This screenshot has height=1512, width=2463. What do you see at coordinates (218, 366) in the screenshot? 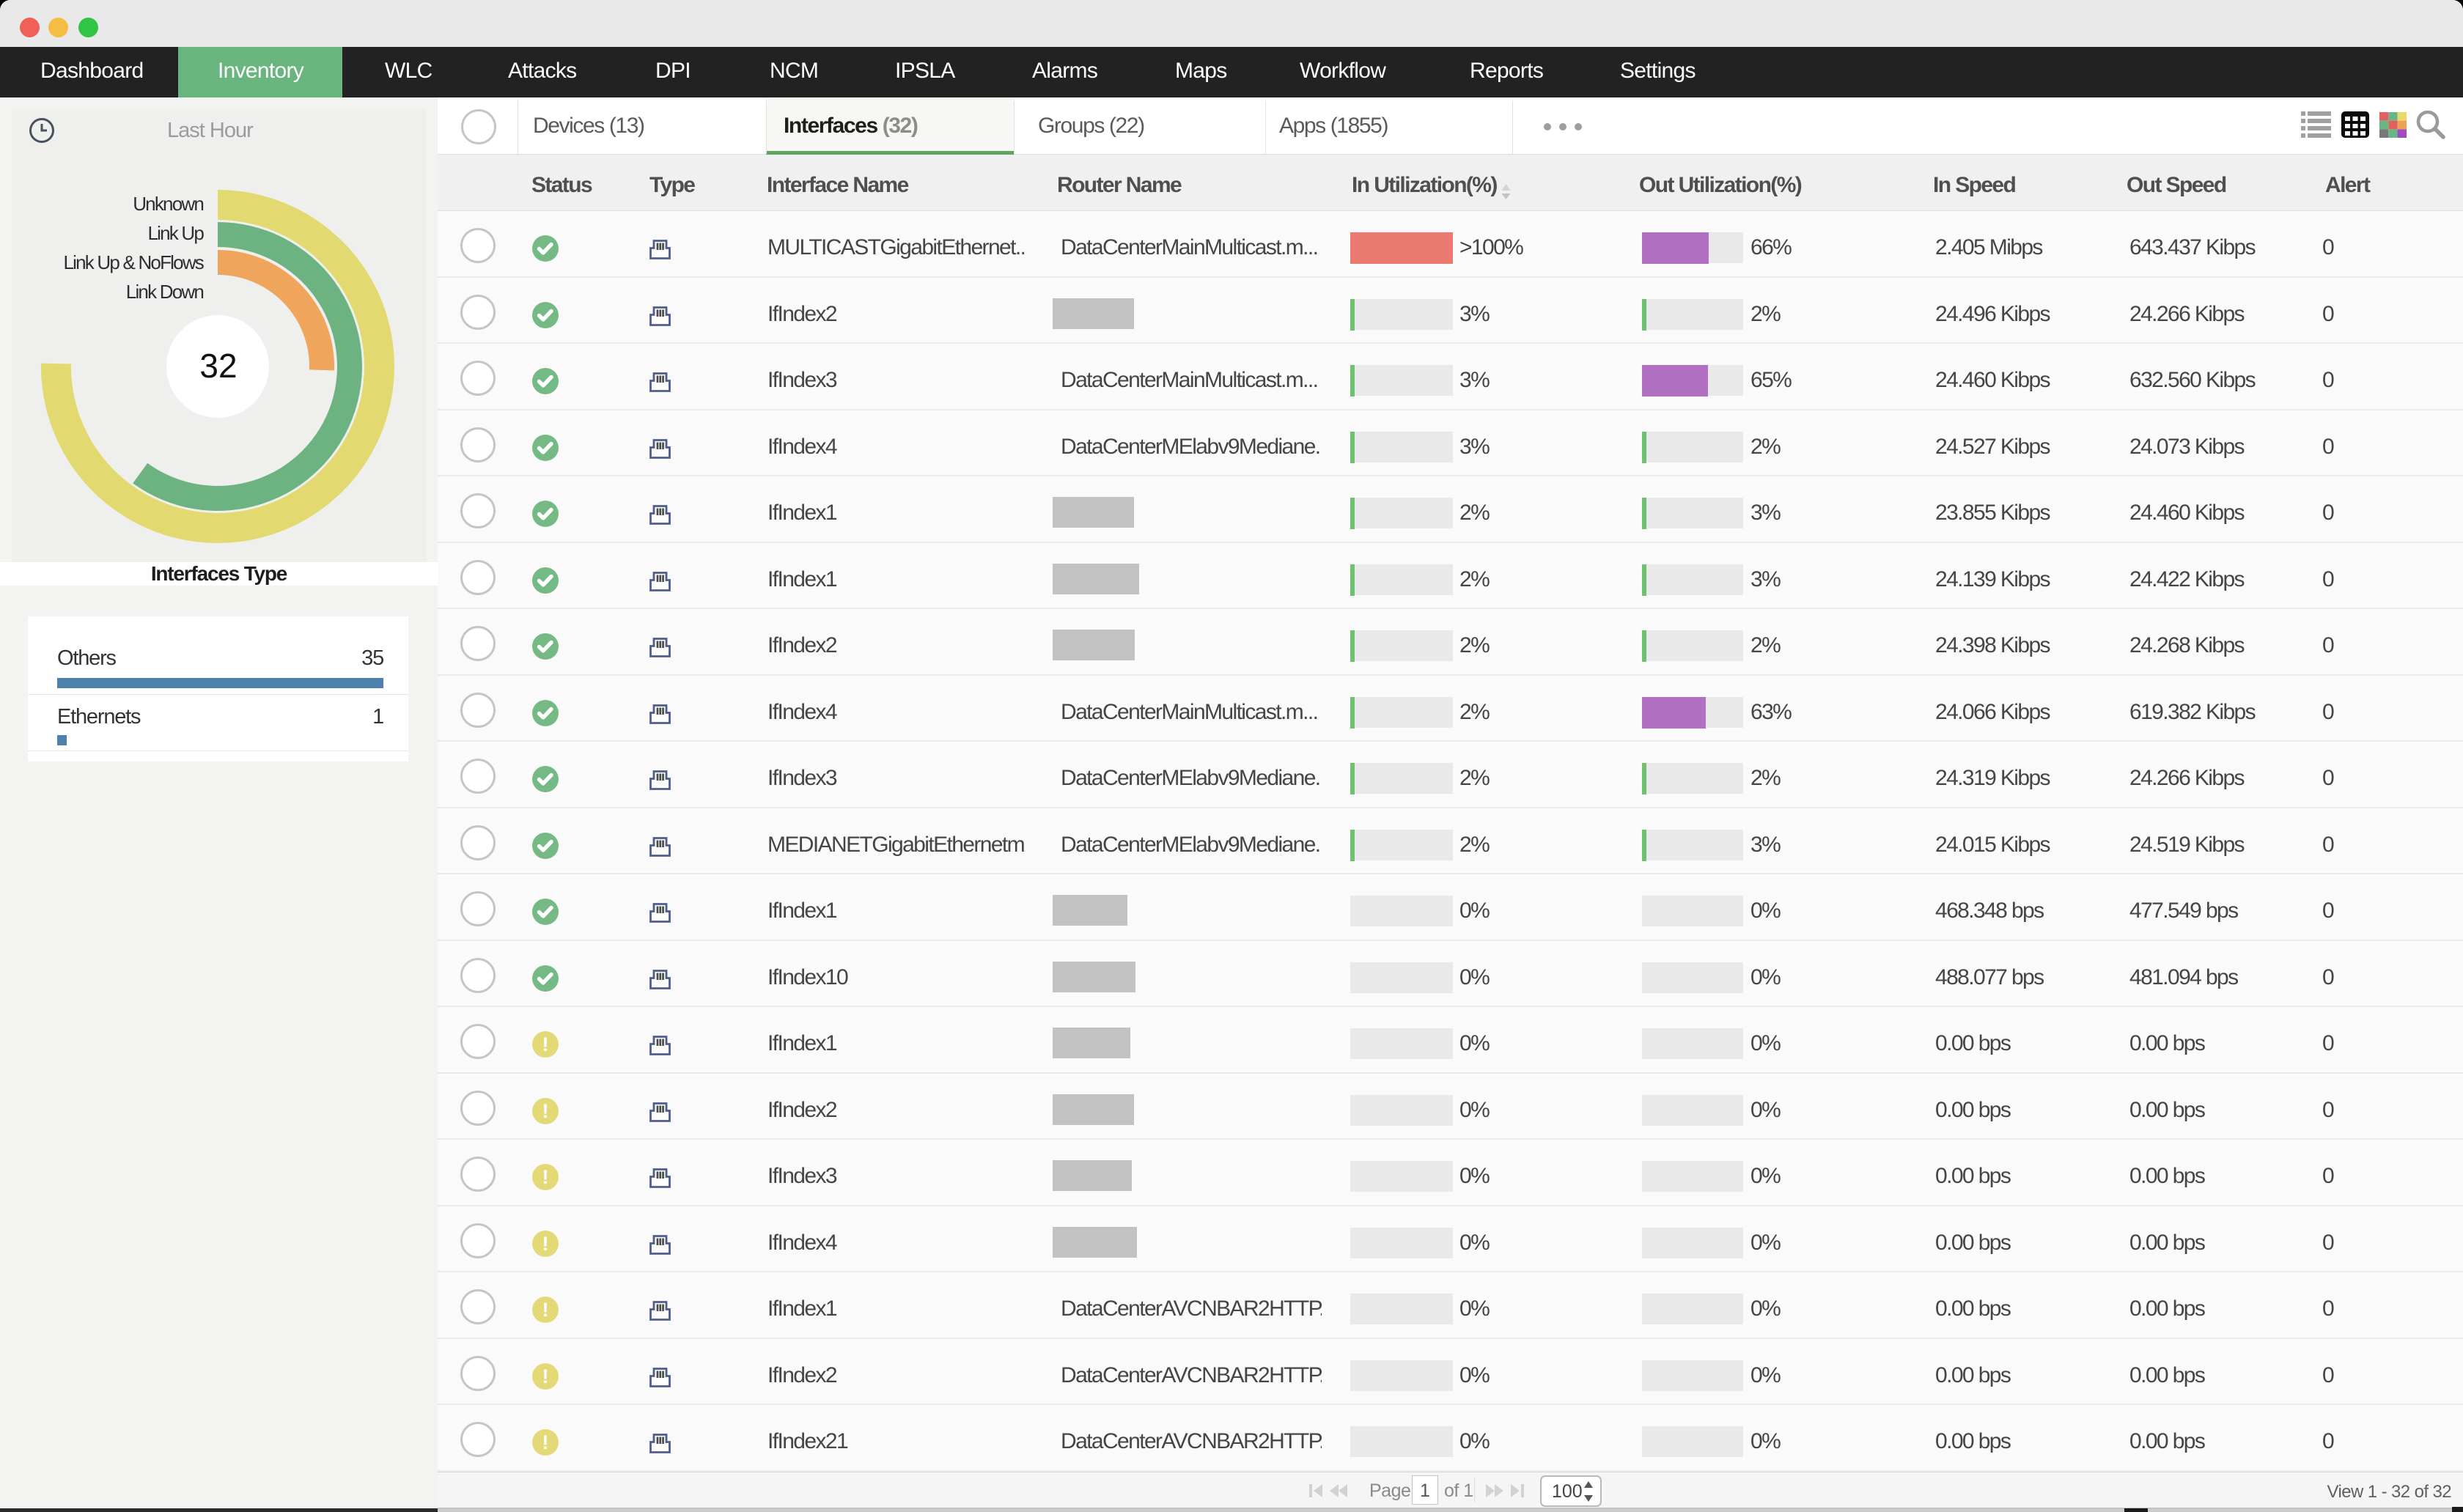
I see `svg-text: 32` at bounding box center [218, 366].